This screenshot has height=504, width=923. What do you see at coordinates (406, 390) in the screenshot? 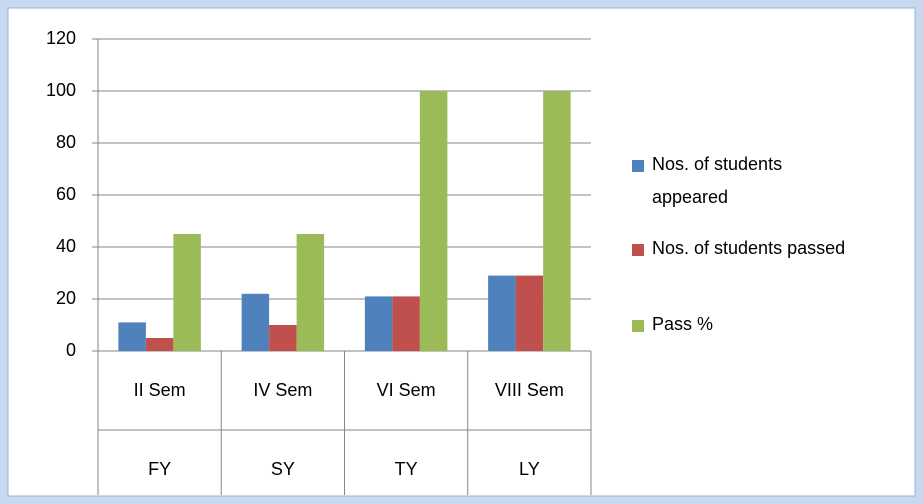
I see `x-tick-label: VI Sem` at bounding box center [406, 390].